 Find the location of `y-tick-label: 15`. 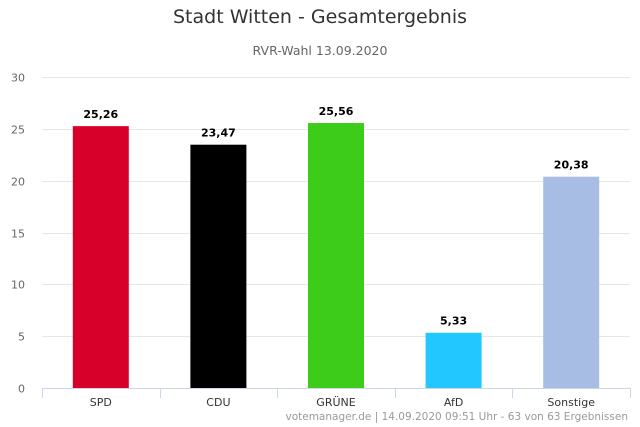

y-tick-label: 15 is located at coordinates (18, 234).